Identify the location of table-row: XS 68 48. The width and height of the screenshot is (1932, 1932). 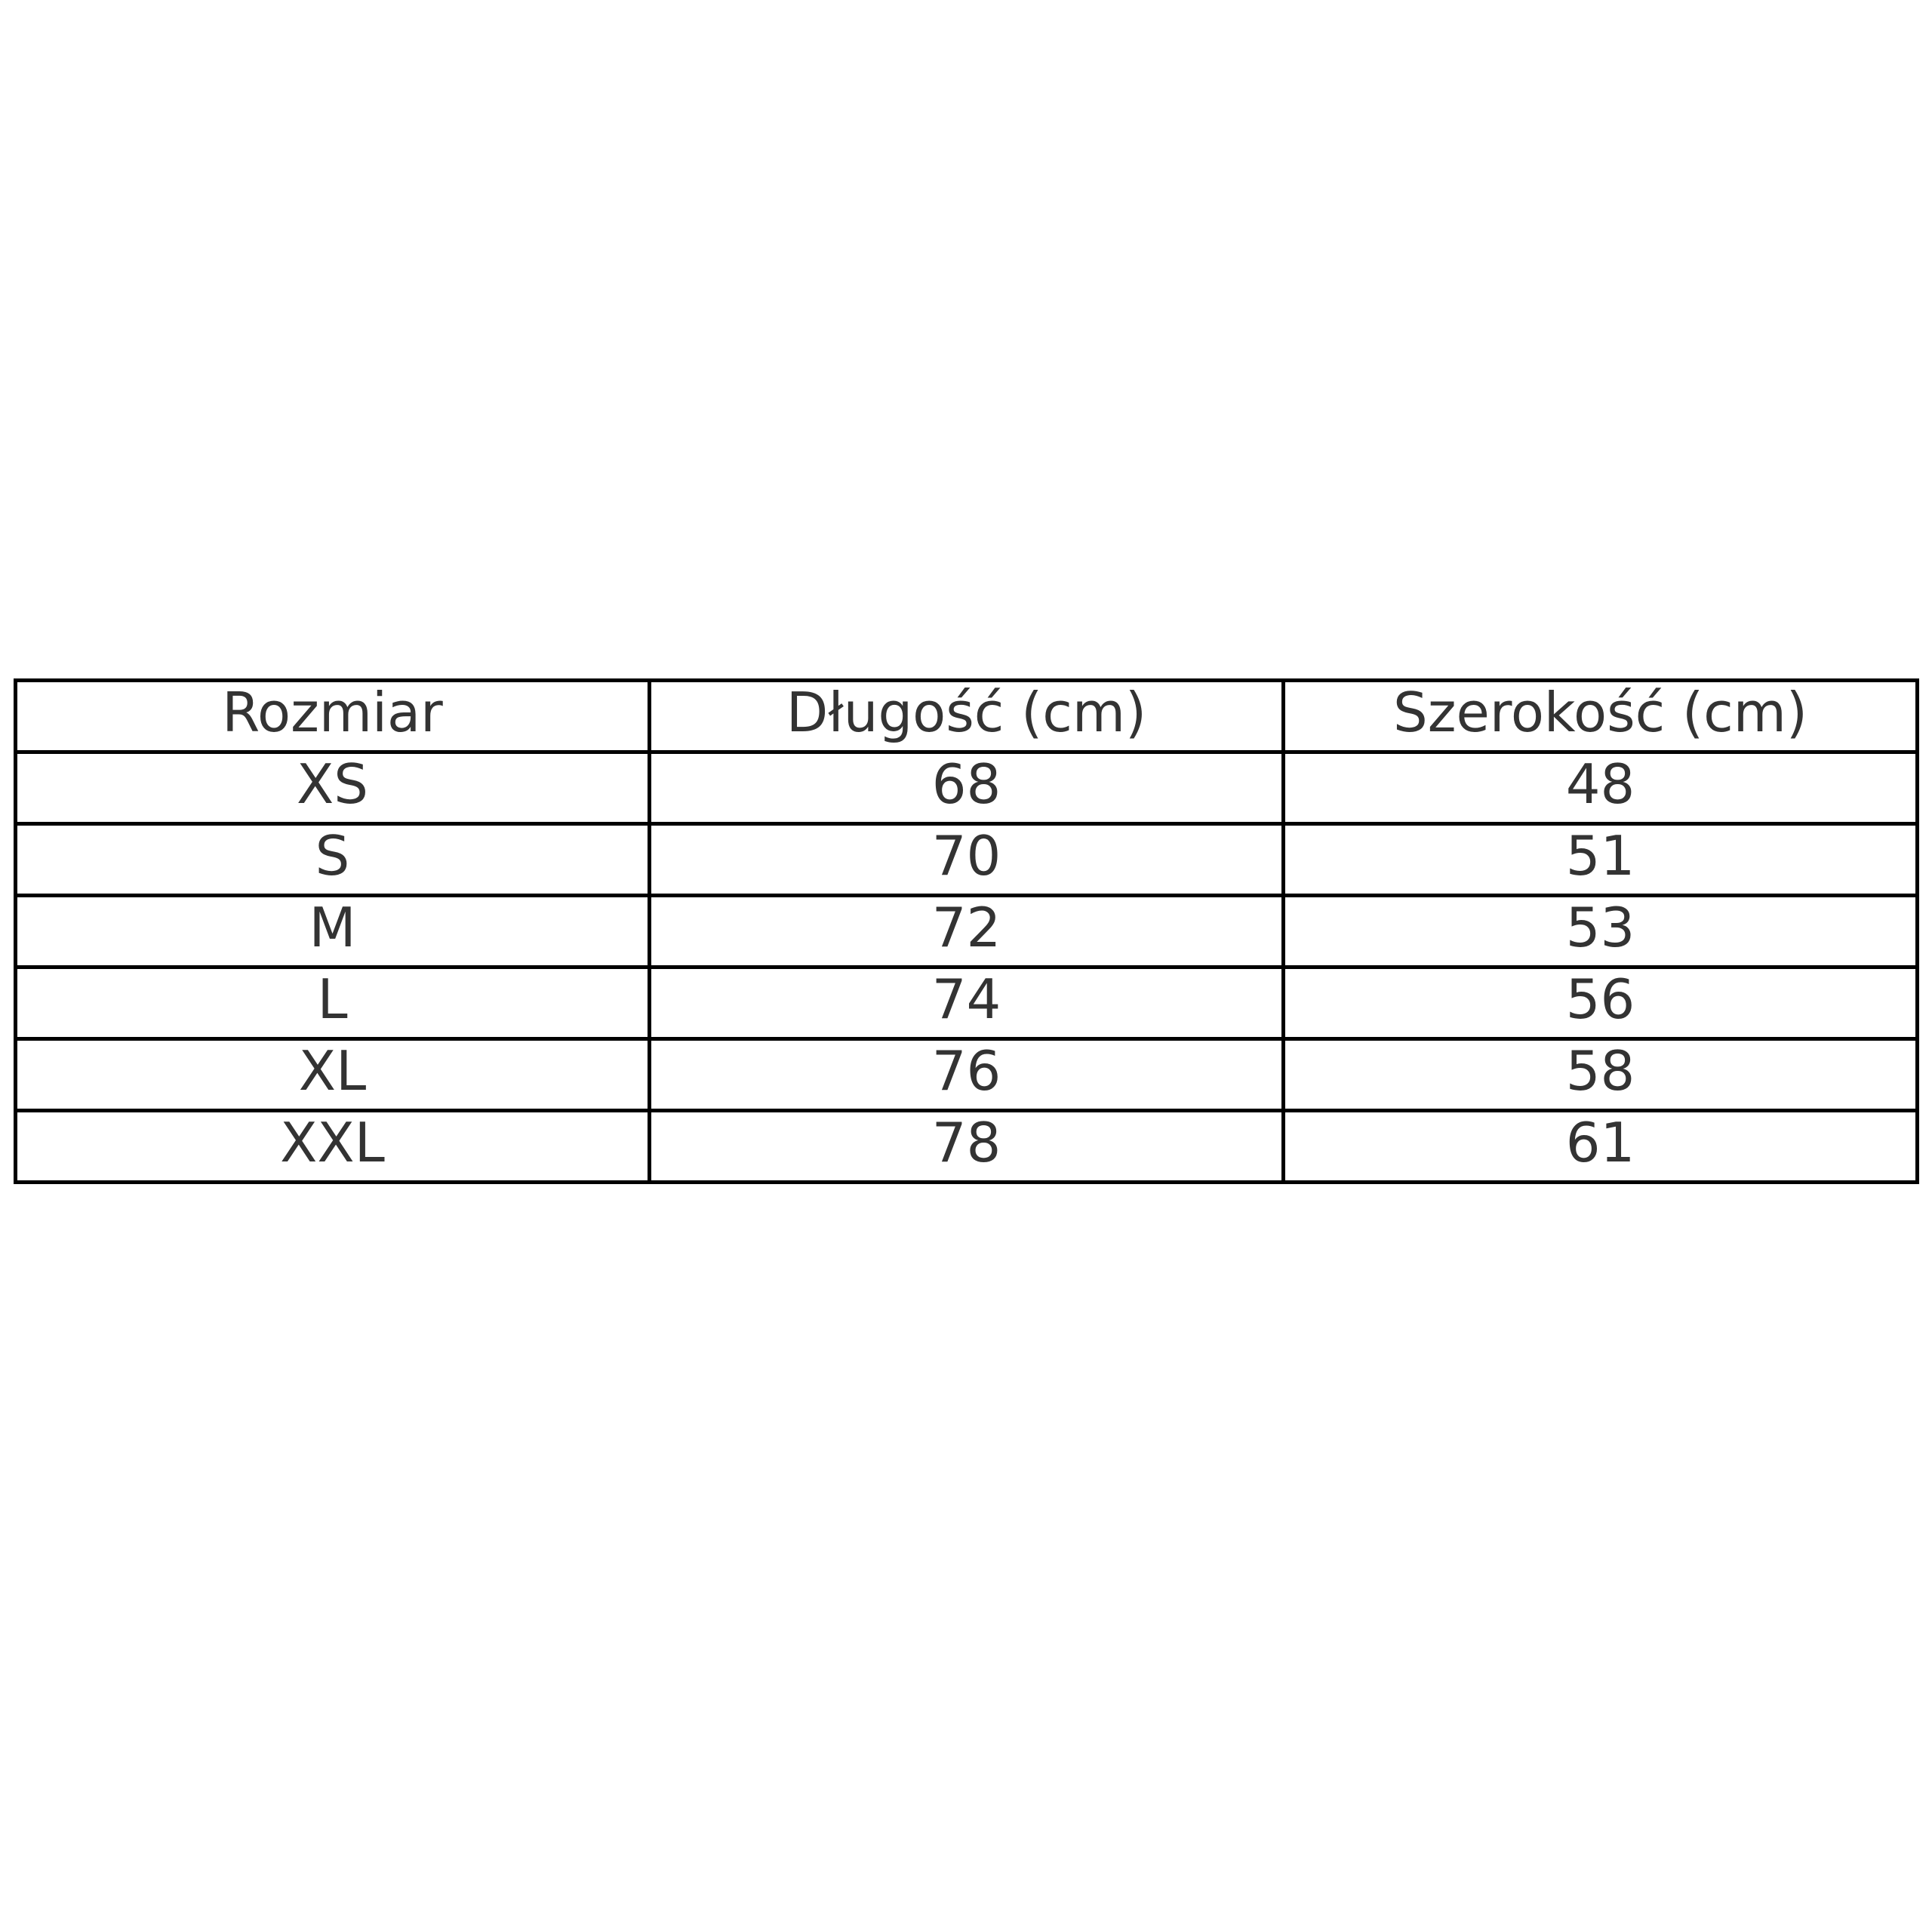
(966, 788).